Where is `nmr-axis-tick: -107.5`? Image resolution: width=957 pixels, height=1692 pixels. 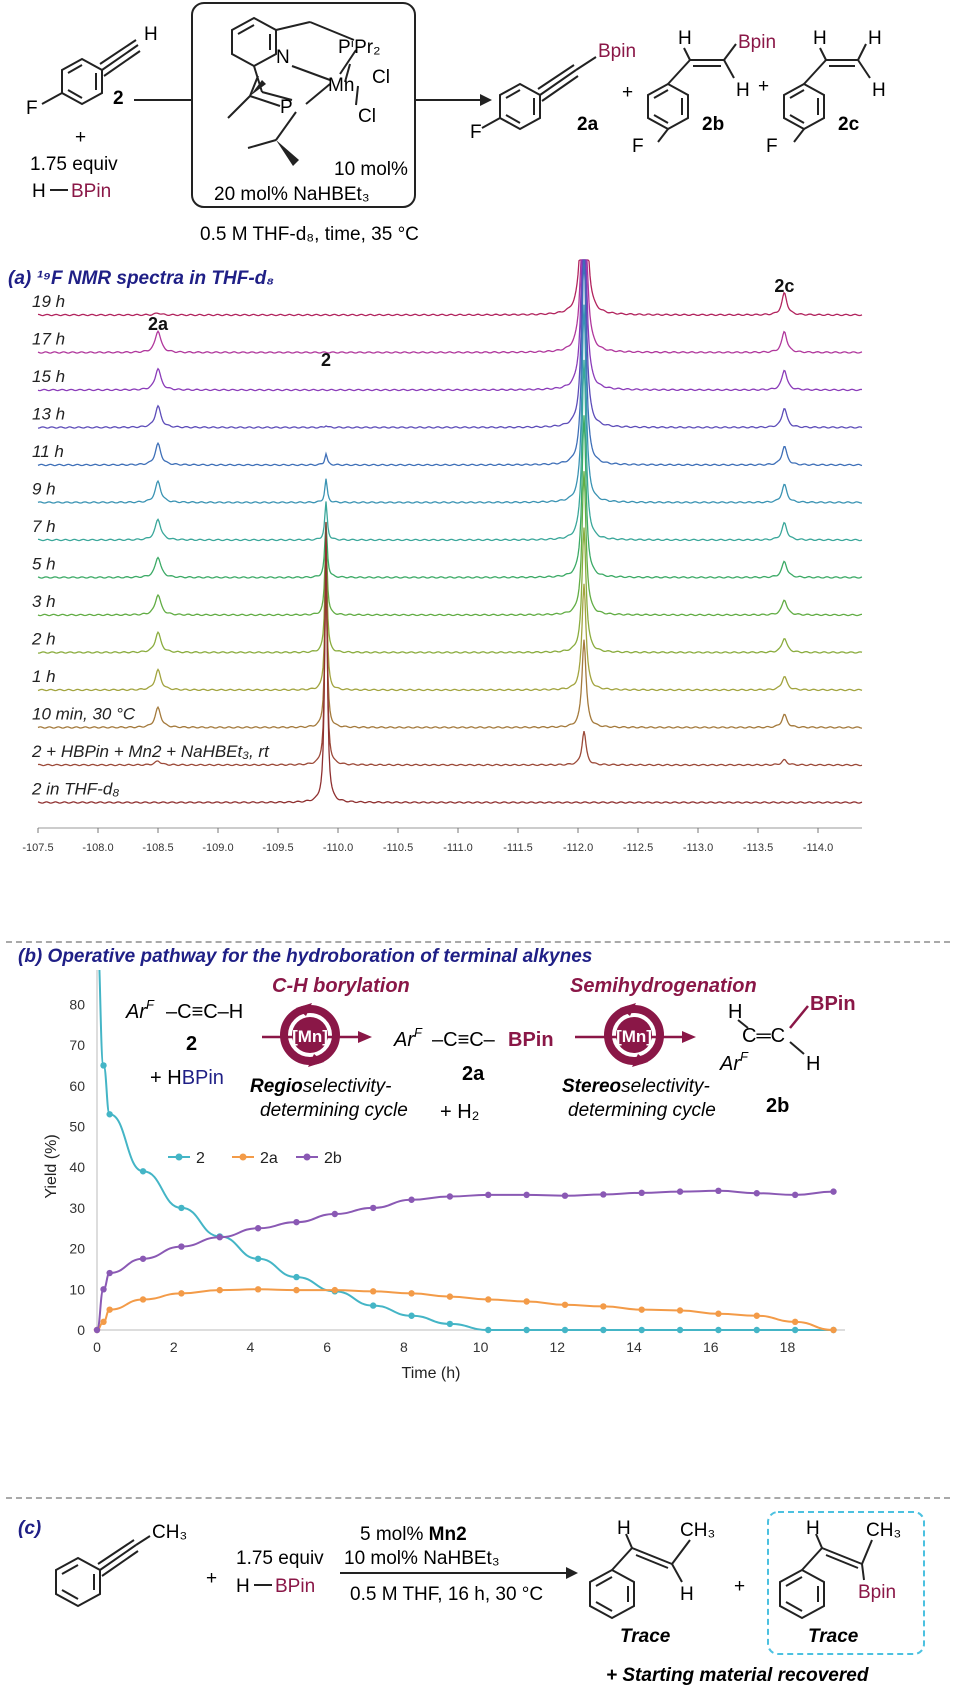 nmr-axis-tick: -107.5 is located at coordinates (37, 848).